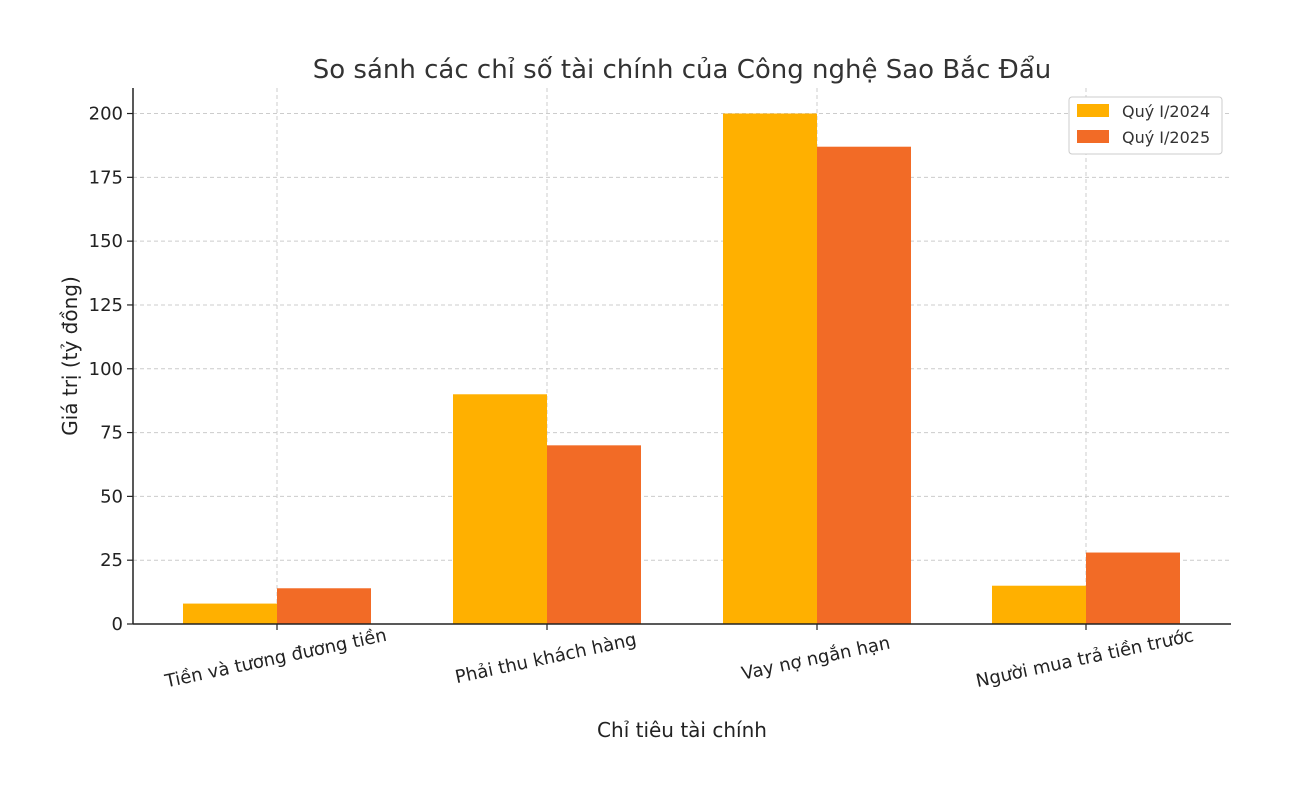 Image resolution: width=1290 pixels, height=799 pixels. I want to click on legend: Quý I/2024 Quý I/2025, so click(1145, 125).